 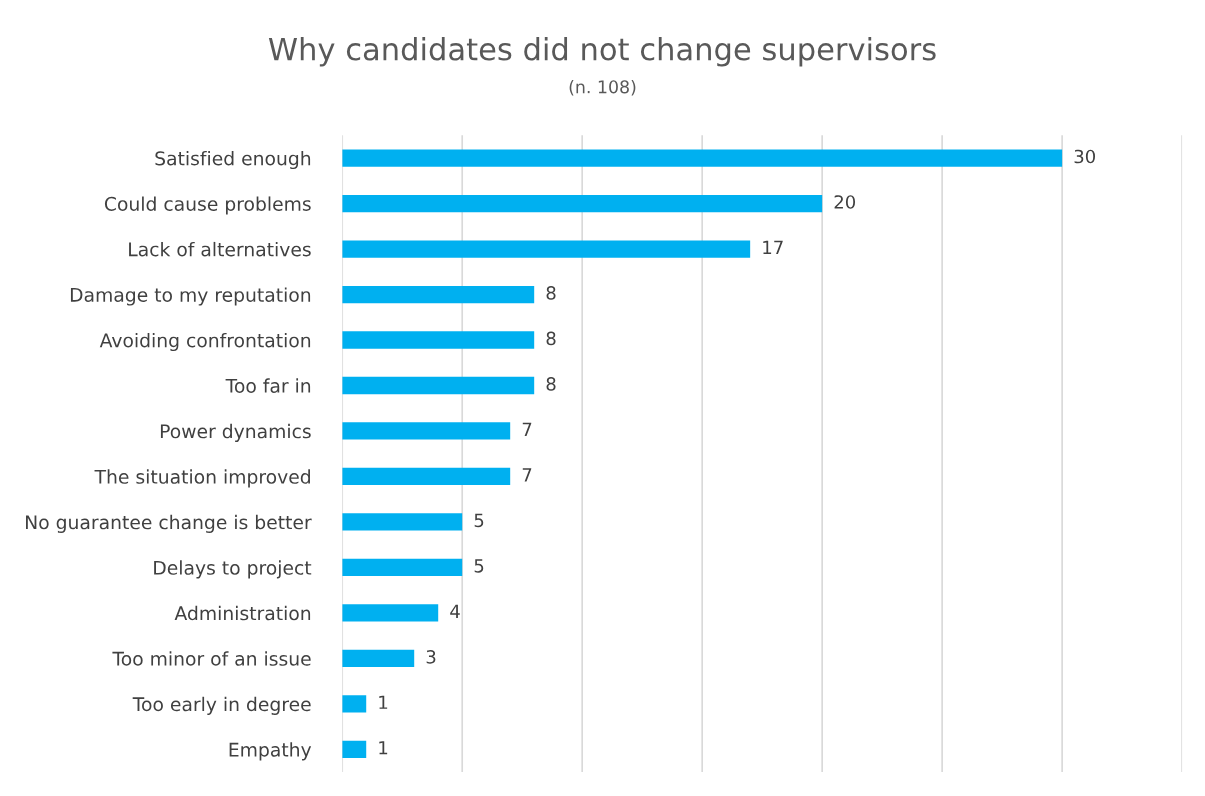 What do you see at coordinates (602, 87) in the screenshot?
I see `chart-subtitle: (n. 108)` at bounding box center [602, 87].